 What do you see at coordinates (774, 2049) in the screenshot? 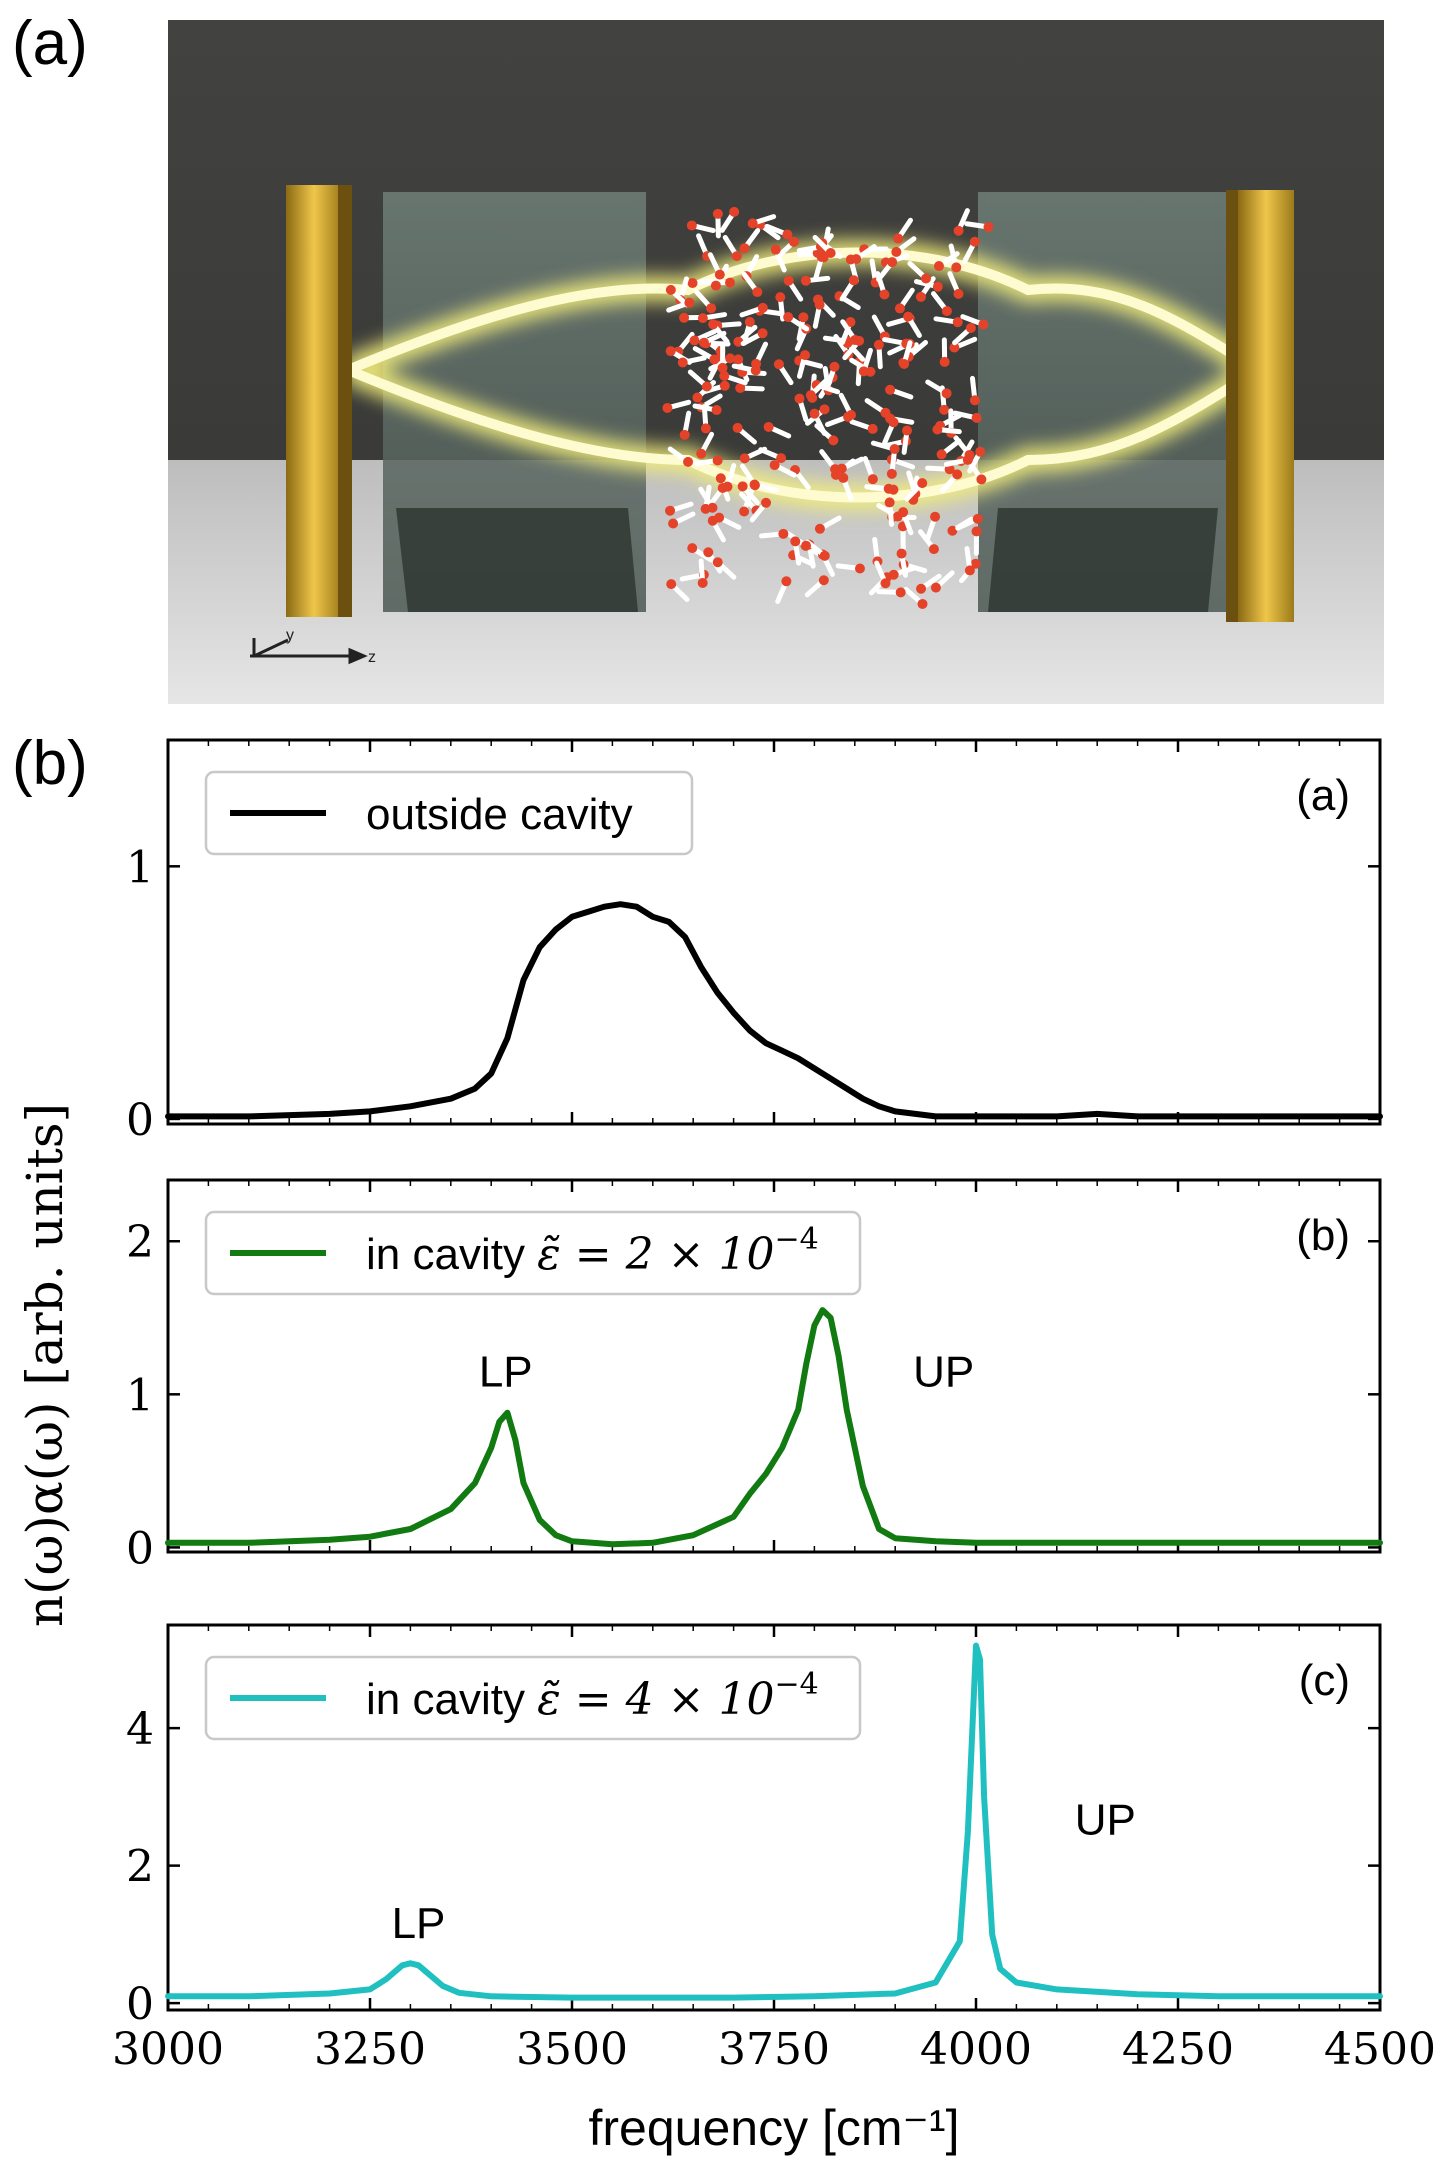
I see `x-tick-label: 3750` at bounding box center [774, 2049].